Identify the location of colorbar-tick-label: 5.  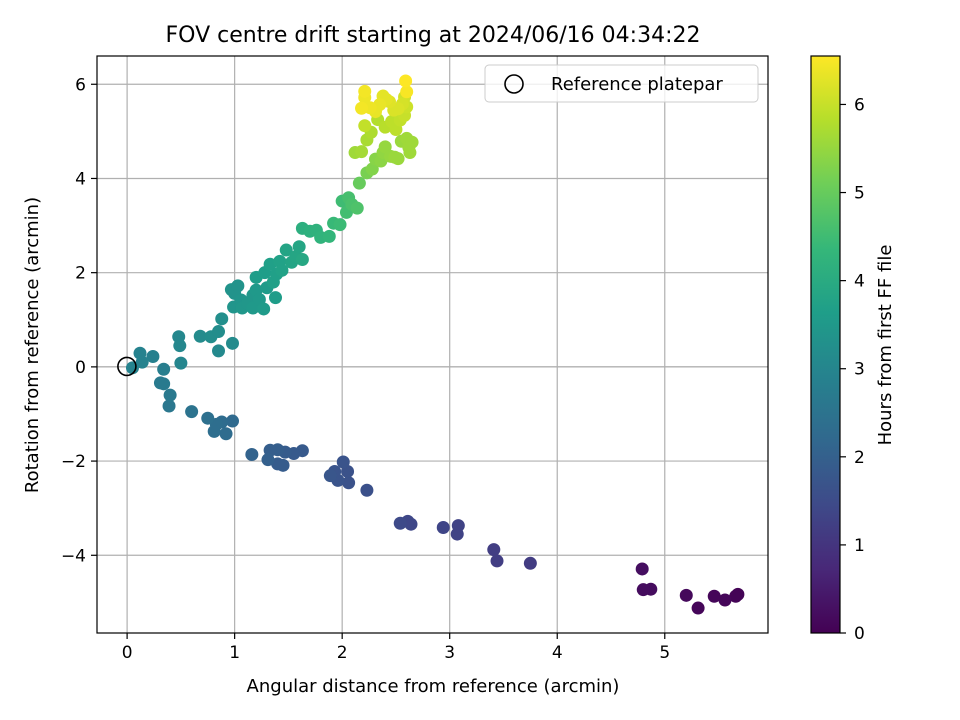
(859, 194).